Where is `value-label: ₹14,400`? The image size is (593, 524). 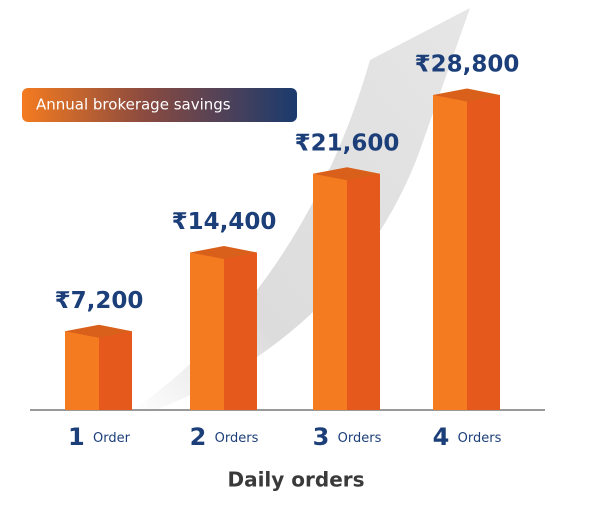 value-label: ₹14,400 is located at coordinates (224, 222).